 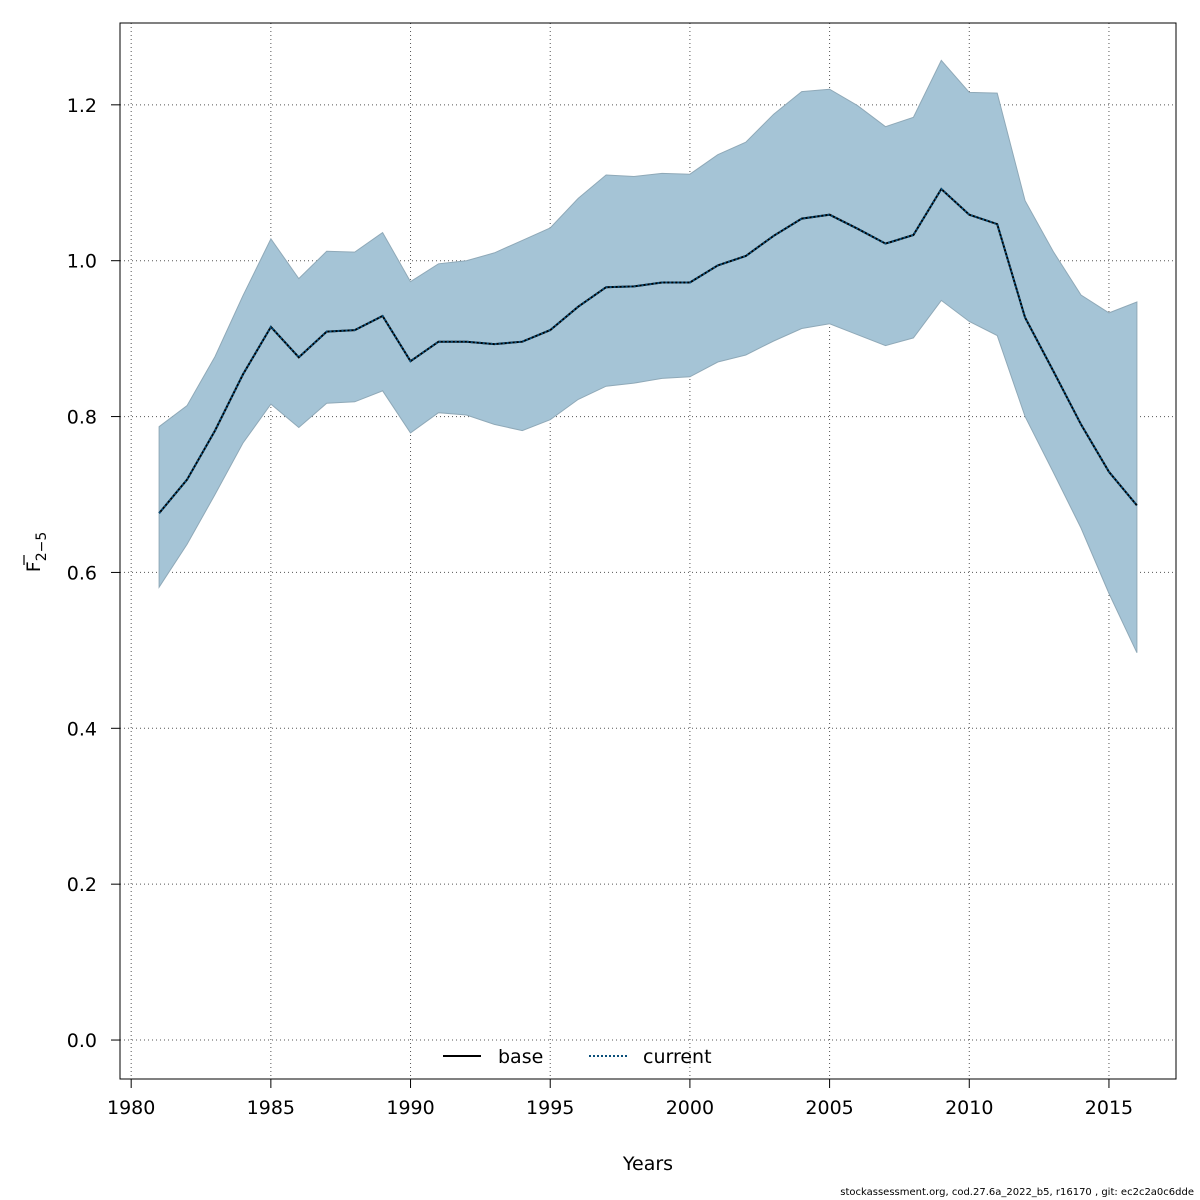 I want to click on y-tick-label: 0.8, so click(x=82, y=418).